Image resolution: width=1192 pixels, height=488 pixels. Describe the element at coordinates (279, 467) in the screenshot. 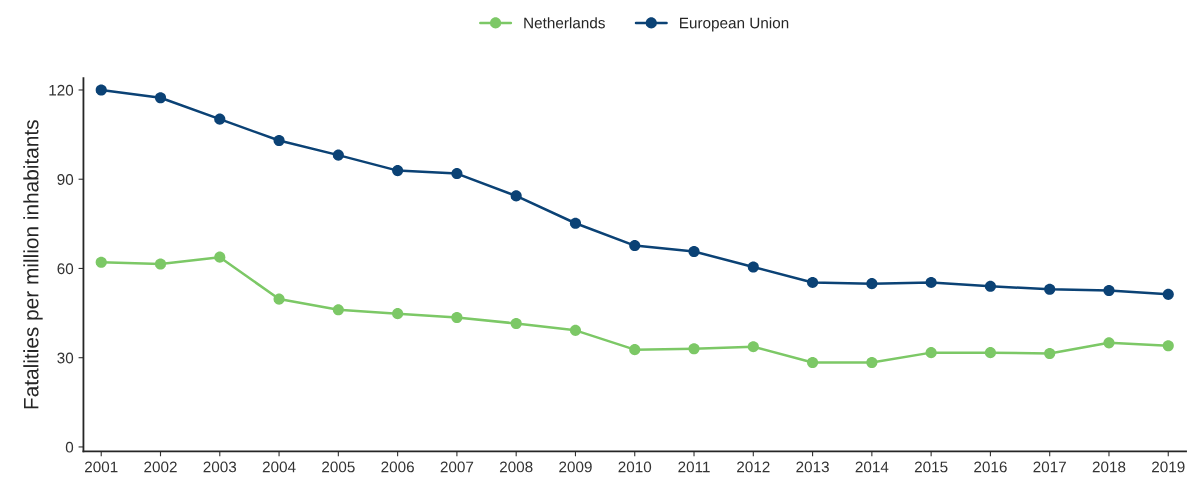

I see `x-tick-label: 2004` at that location.